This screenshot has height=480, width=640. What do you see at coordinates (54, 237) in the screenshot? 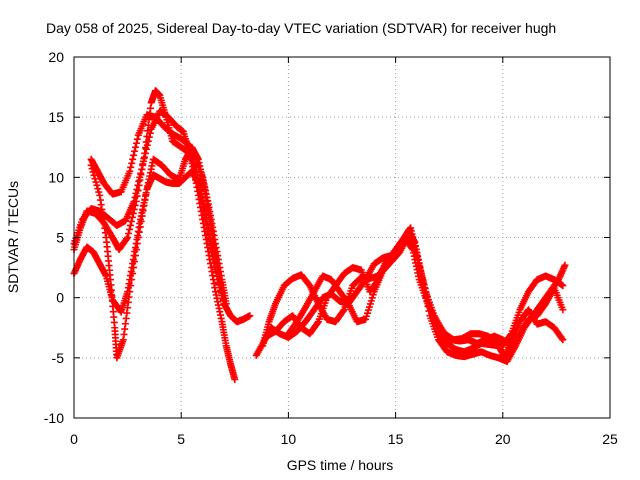
I see `y-axis-tick-labels: -10 -5 0 5 10 15 20` at bounding box center [54, 237].